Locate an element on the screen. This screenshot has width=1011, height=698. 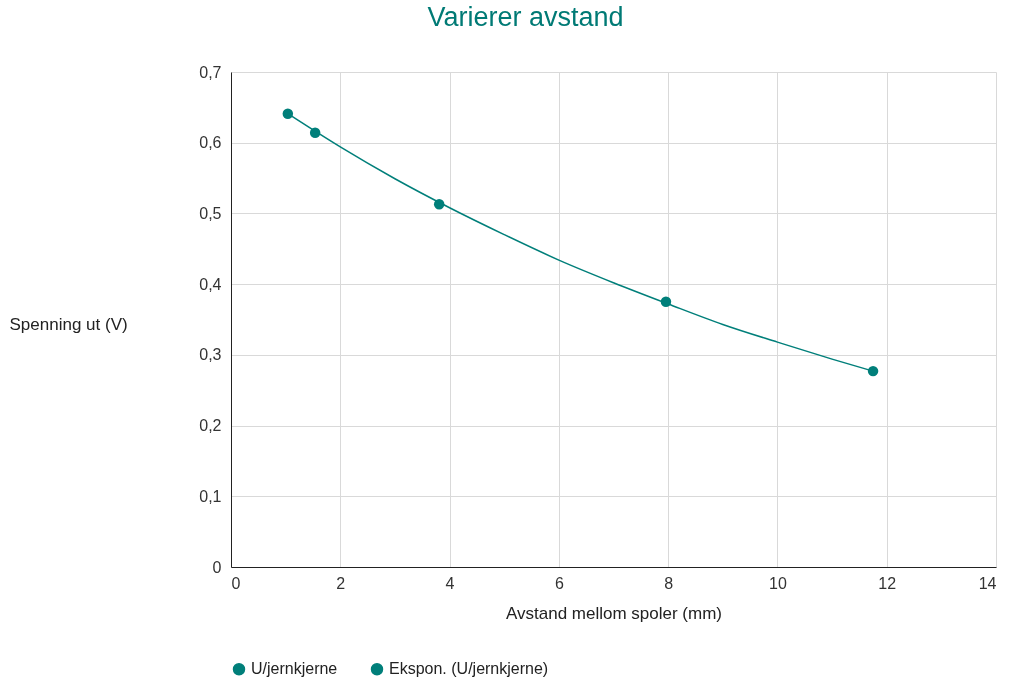
y-axis-title: Spenning ut (V) is located at coordinates (68, 324).